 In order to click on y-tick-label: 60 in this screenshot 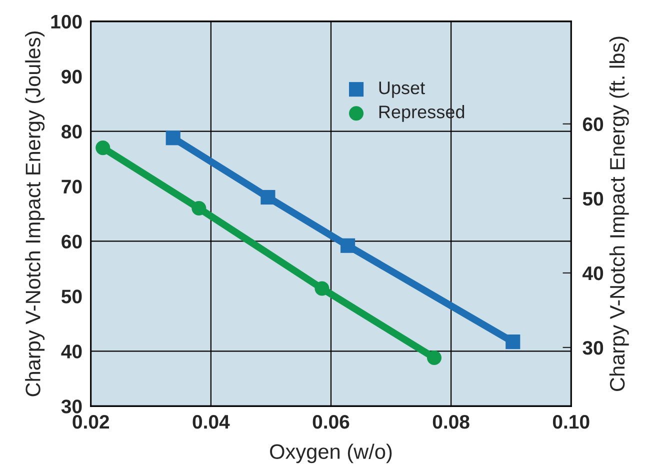, I will do `click(72, 241)`.